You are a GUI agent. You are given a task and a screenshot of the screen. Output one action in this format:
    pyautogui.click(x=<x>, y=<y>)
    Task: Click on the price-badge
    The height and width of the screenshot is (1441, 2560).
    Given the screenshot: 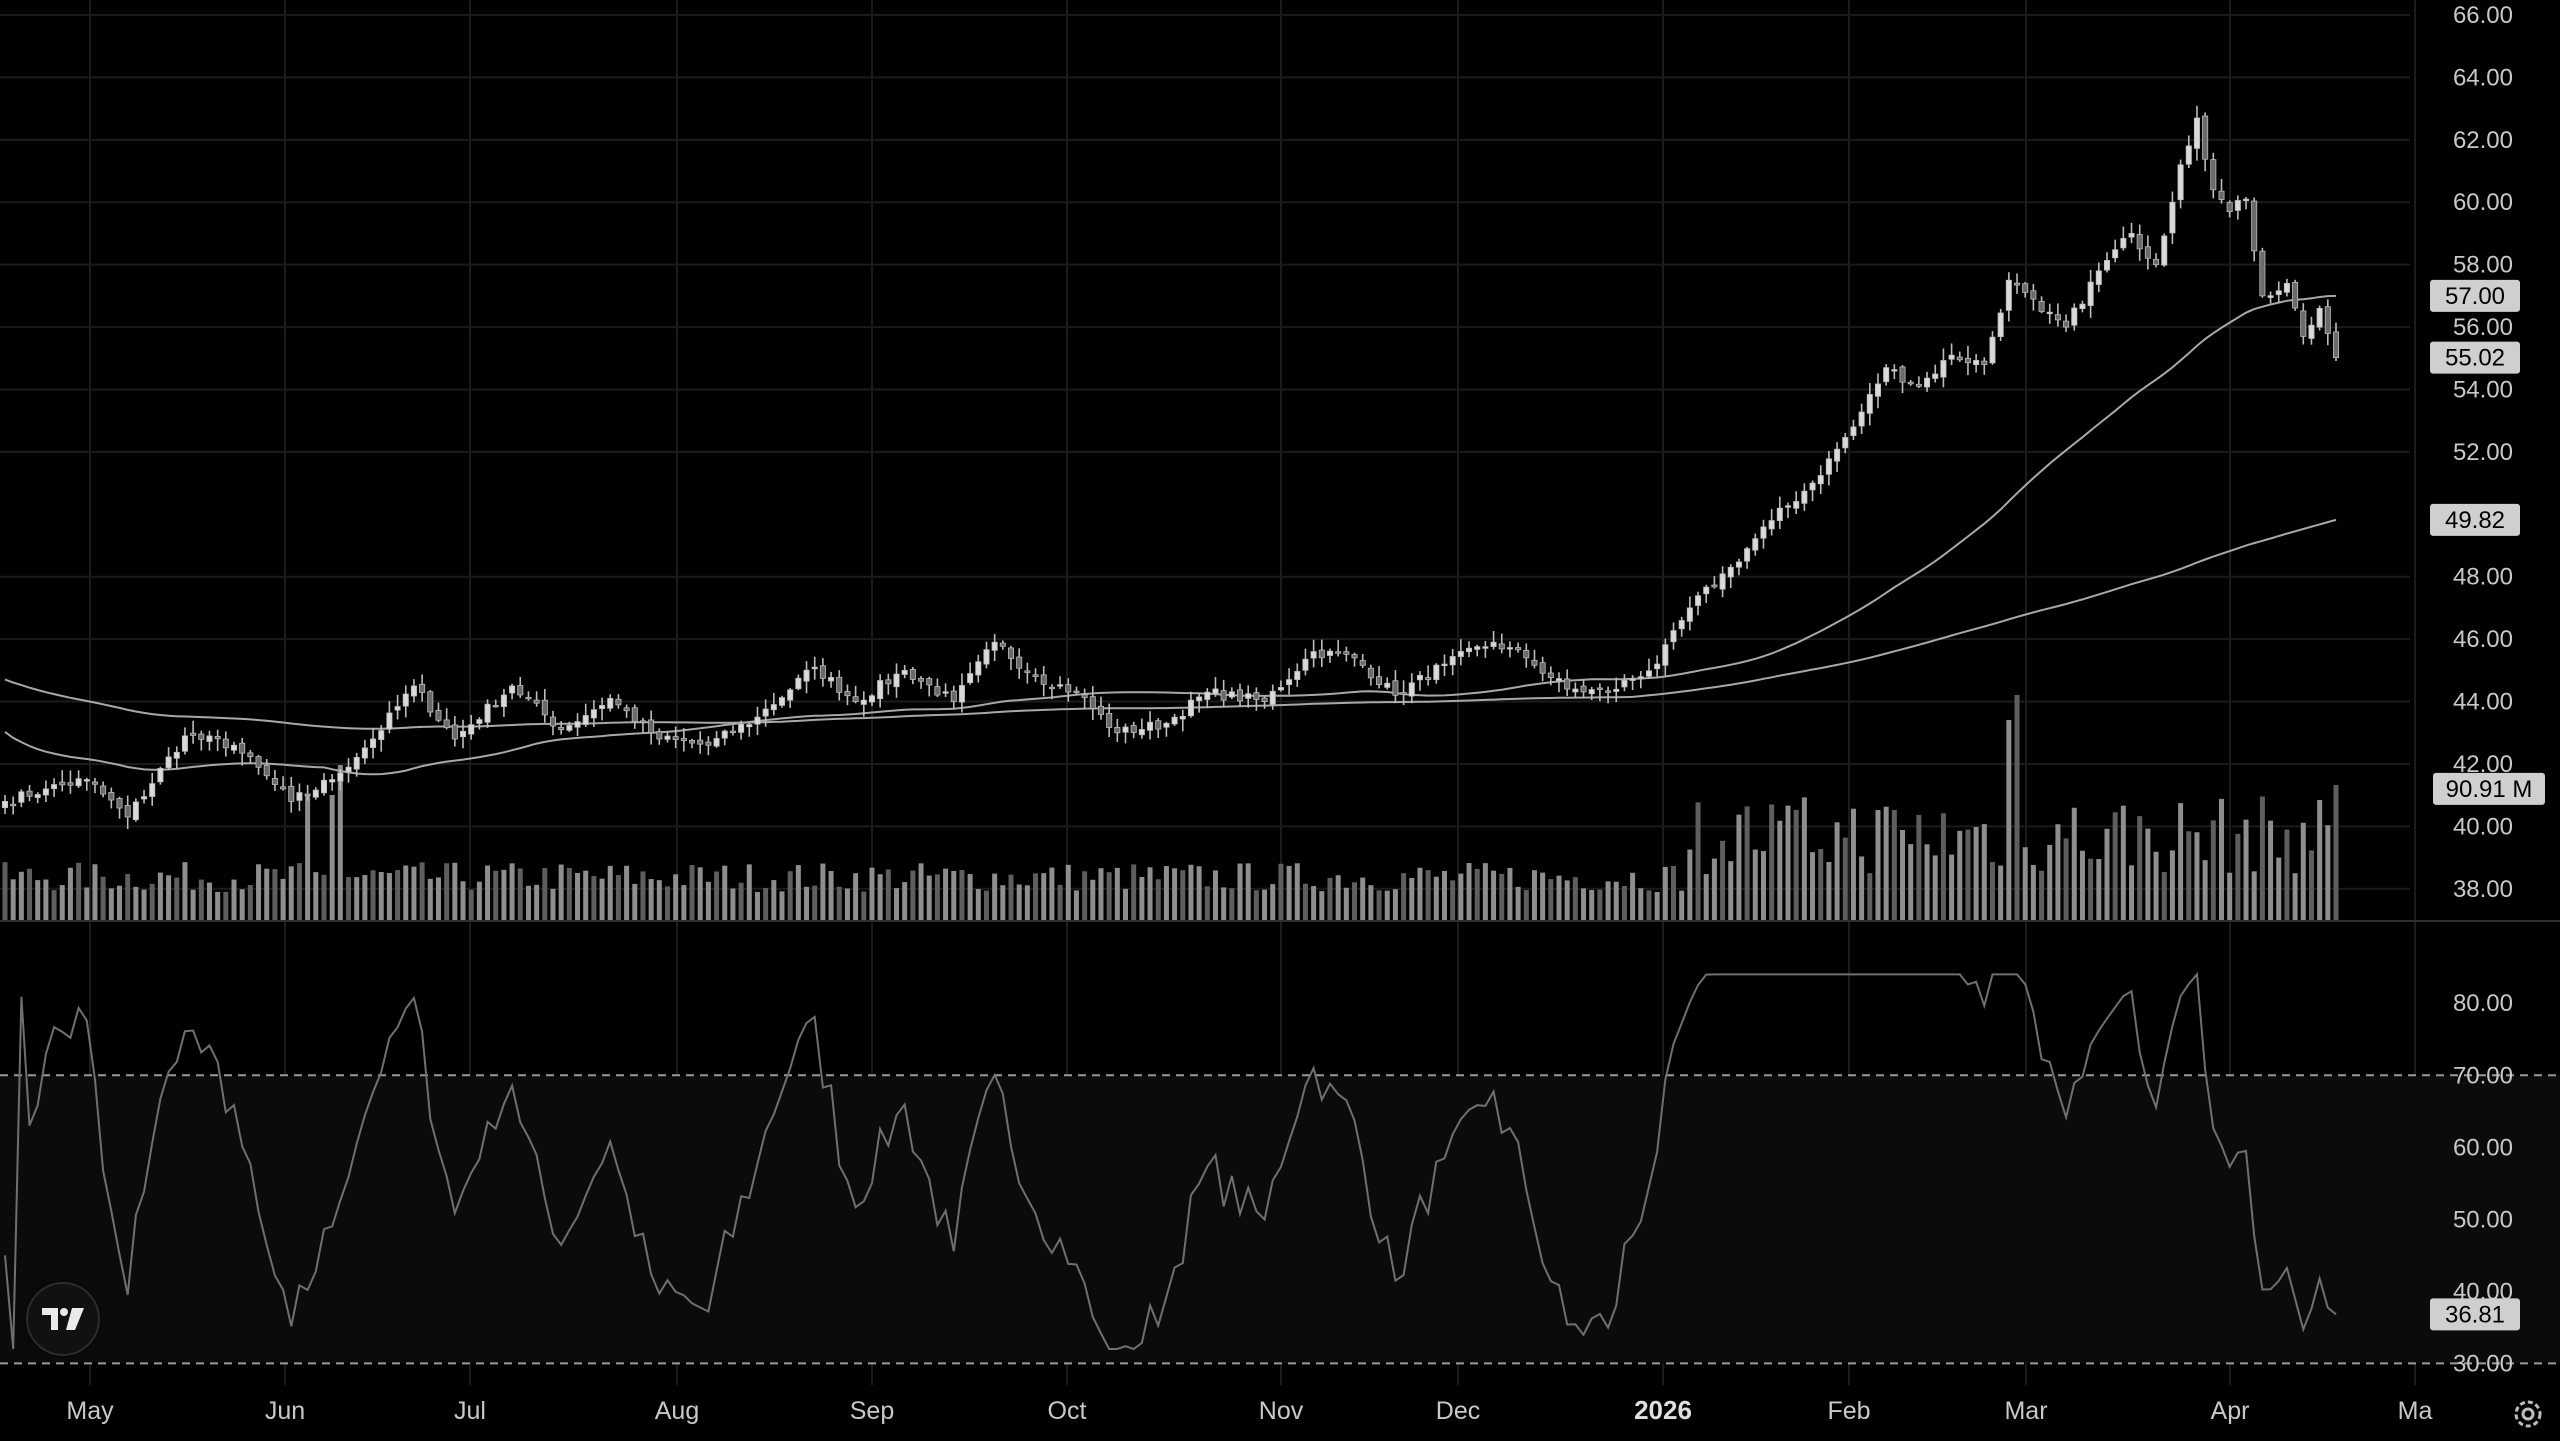 What is the action you would take?
    pyautogui.click(x=2475, y=519)
    